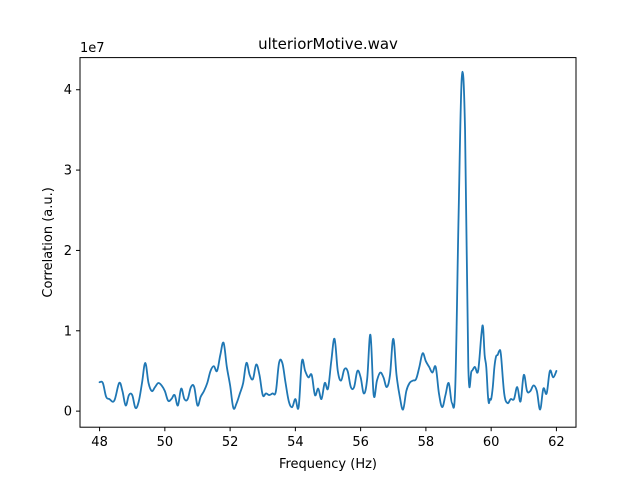 The image size is (640, 480). What do you see at coordinates (68, 90) in the screenshot?
I see `y-tick-label: 4` at bounding box center [68, 90].